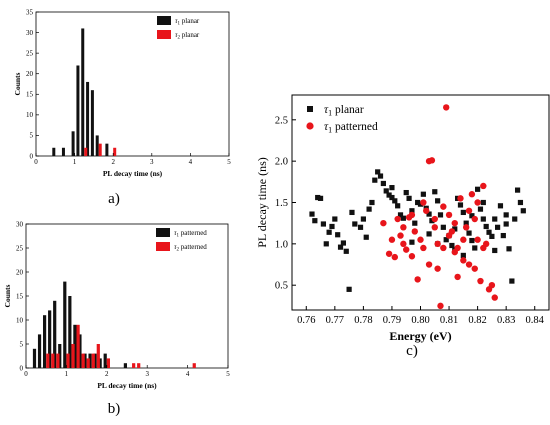 Image resolution: width=550 pixels, height=425 pixels. What do you see at coordinates (114, 409) in the screenshot?
I see `panel-caption-b: b)` at bounding box center [114, 409].